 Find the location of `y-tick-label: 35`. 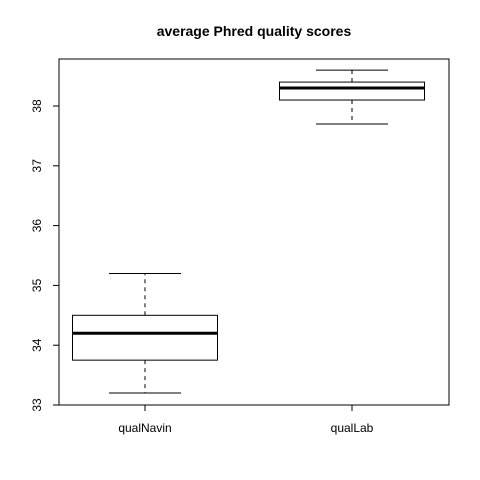

y-tick-label: 35 is located at coordinates (37, 285).